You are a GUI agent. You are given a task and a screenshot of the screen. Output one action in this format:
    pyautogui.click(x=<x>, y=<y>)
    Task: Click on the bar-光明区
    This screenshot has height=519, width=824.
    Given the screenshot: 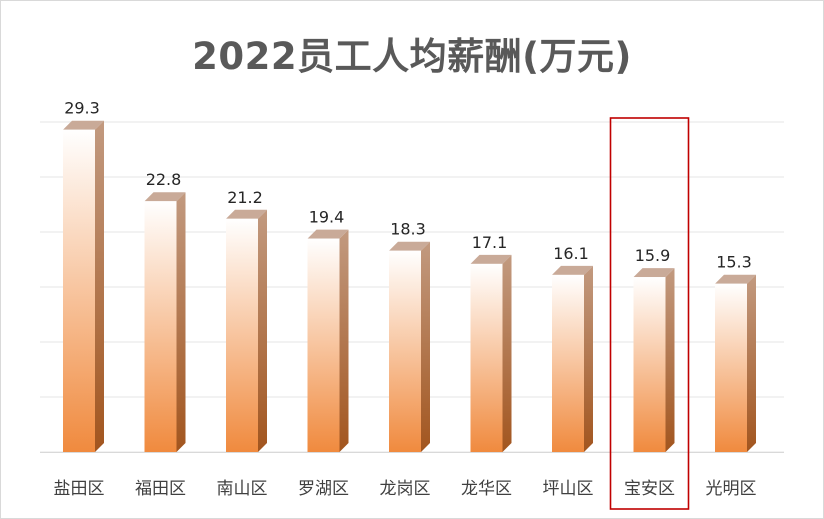 What is the action you would take?
    pyautogui.click(x=735, y=363)
    